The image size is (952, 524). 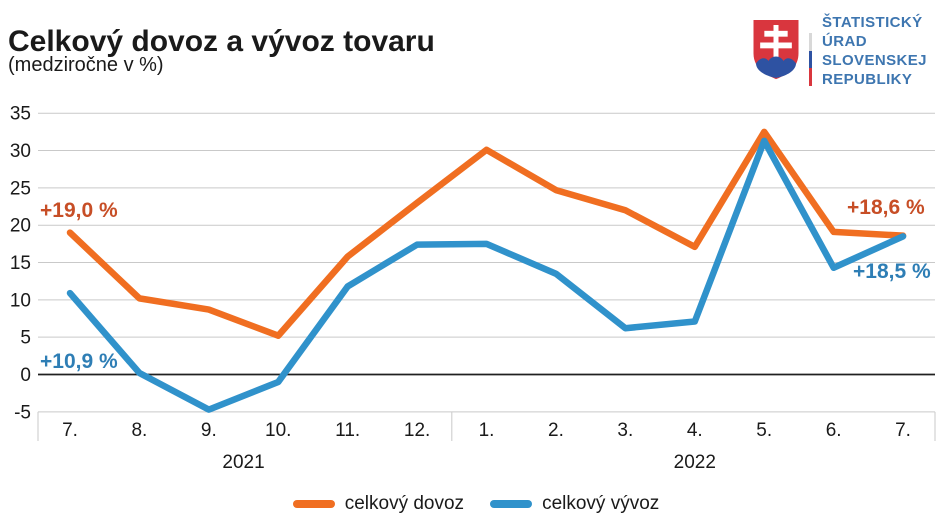 What do you see at coordinates (810, 77) in the screenshot?
I see `divider-red-segment` at bounding box center [810, 77].